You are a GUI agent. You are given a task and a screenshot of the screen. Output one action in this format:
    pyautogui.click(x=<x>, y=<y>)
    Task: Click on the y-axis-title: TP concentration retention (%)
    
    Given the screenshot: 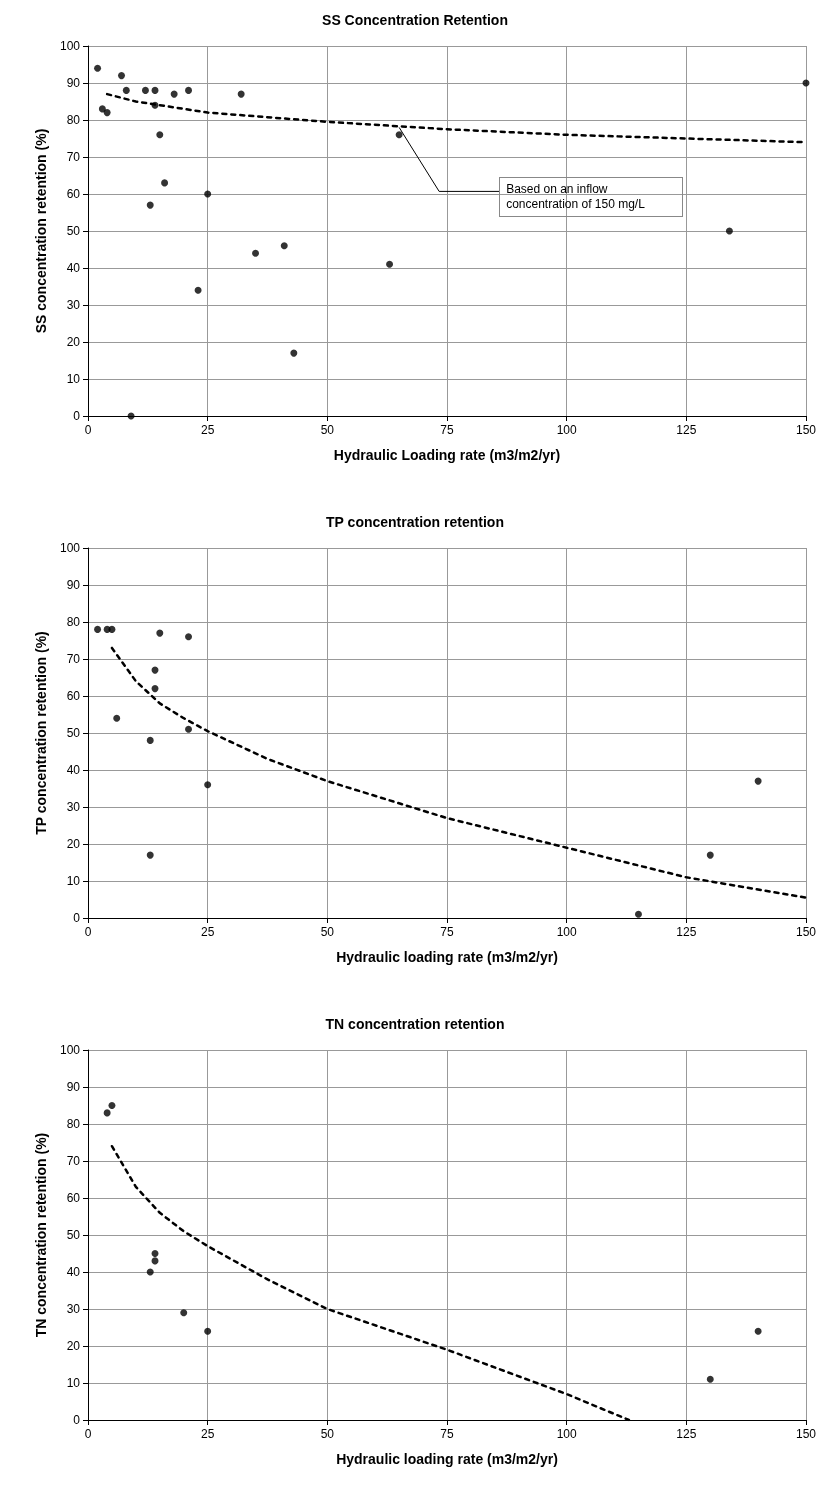 What is the action you would take?
    pyautogui.click(x=41, y=733)
    